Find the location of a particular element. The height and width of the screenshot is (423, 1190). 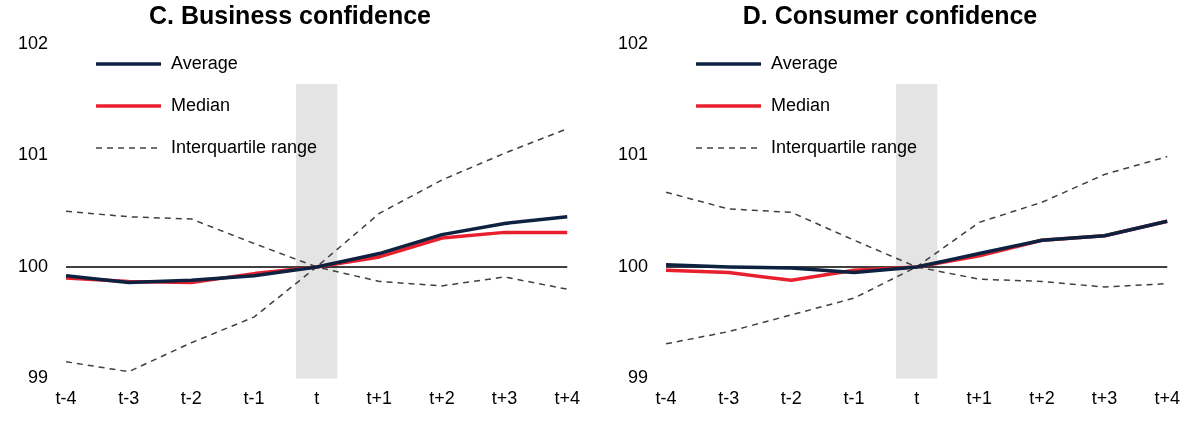

chart-title: D. Consumer confidence is located at coordinates (890, 14).